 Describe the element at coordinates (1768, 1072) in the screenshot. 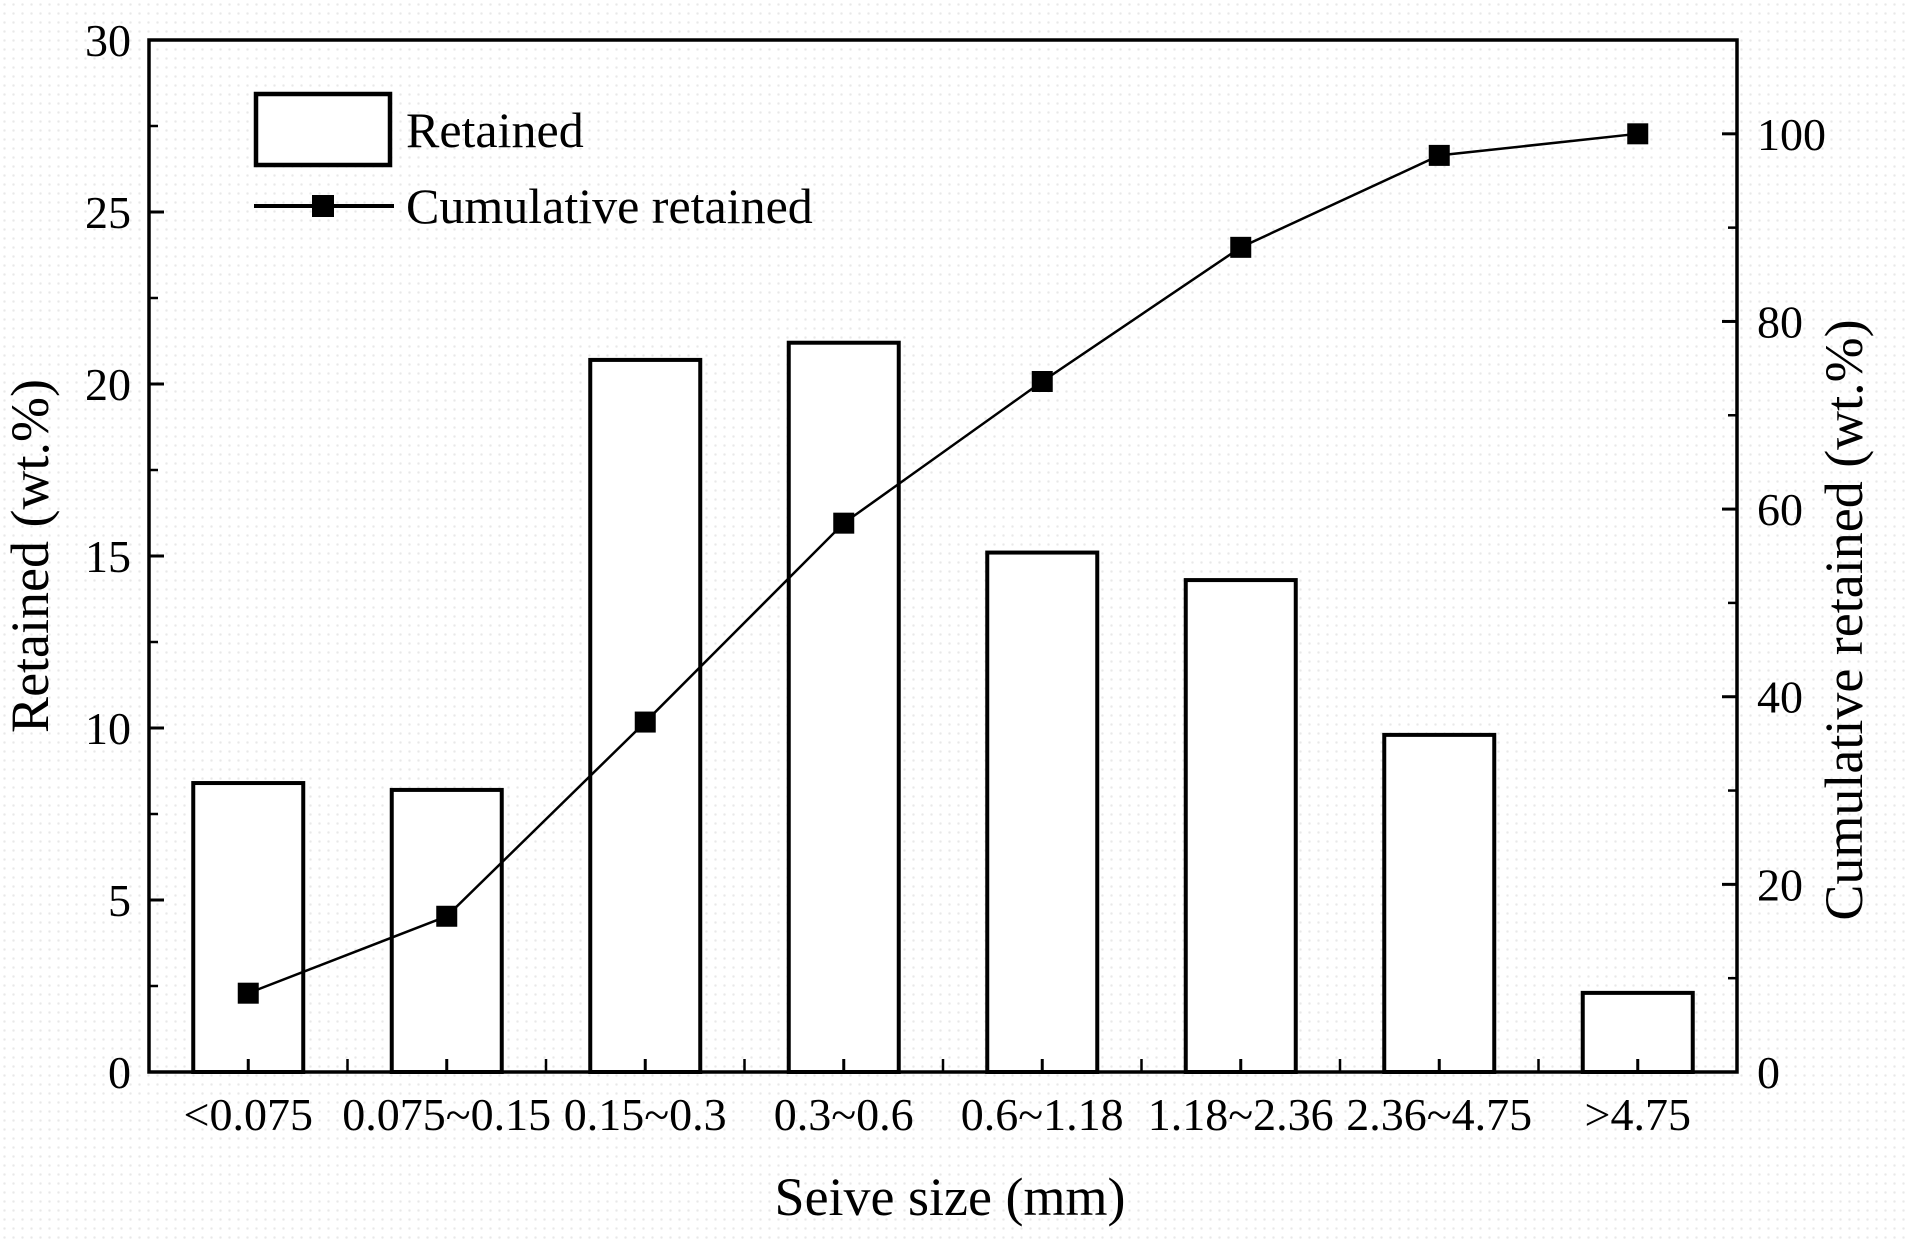

I see `right-axis-tick-label: 0` at that location.